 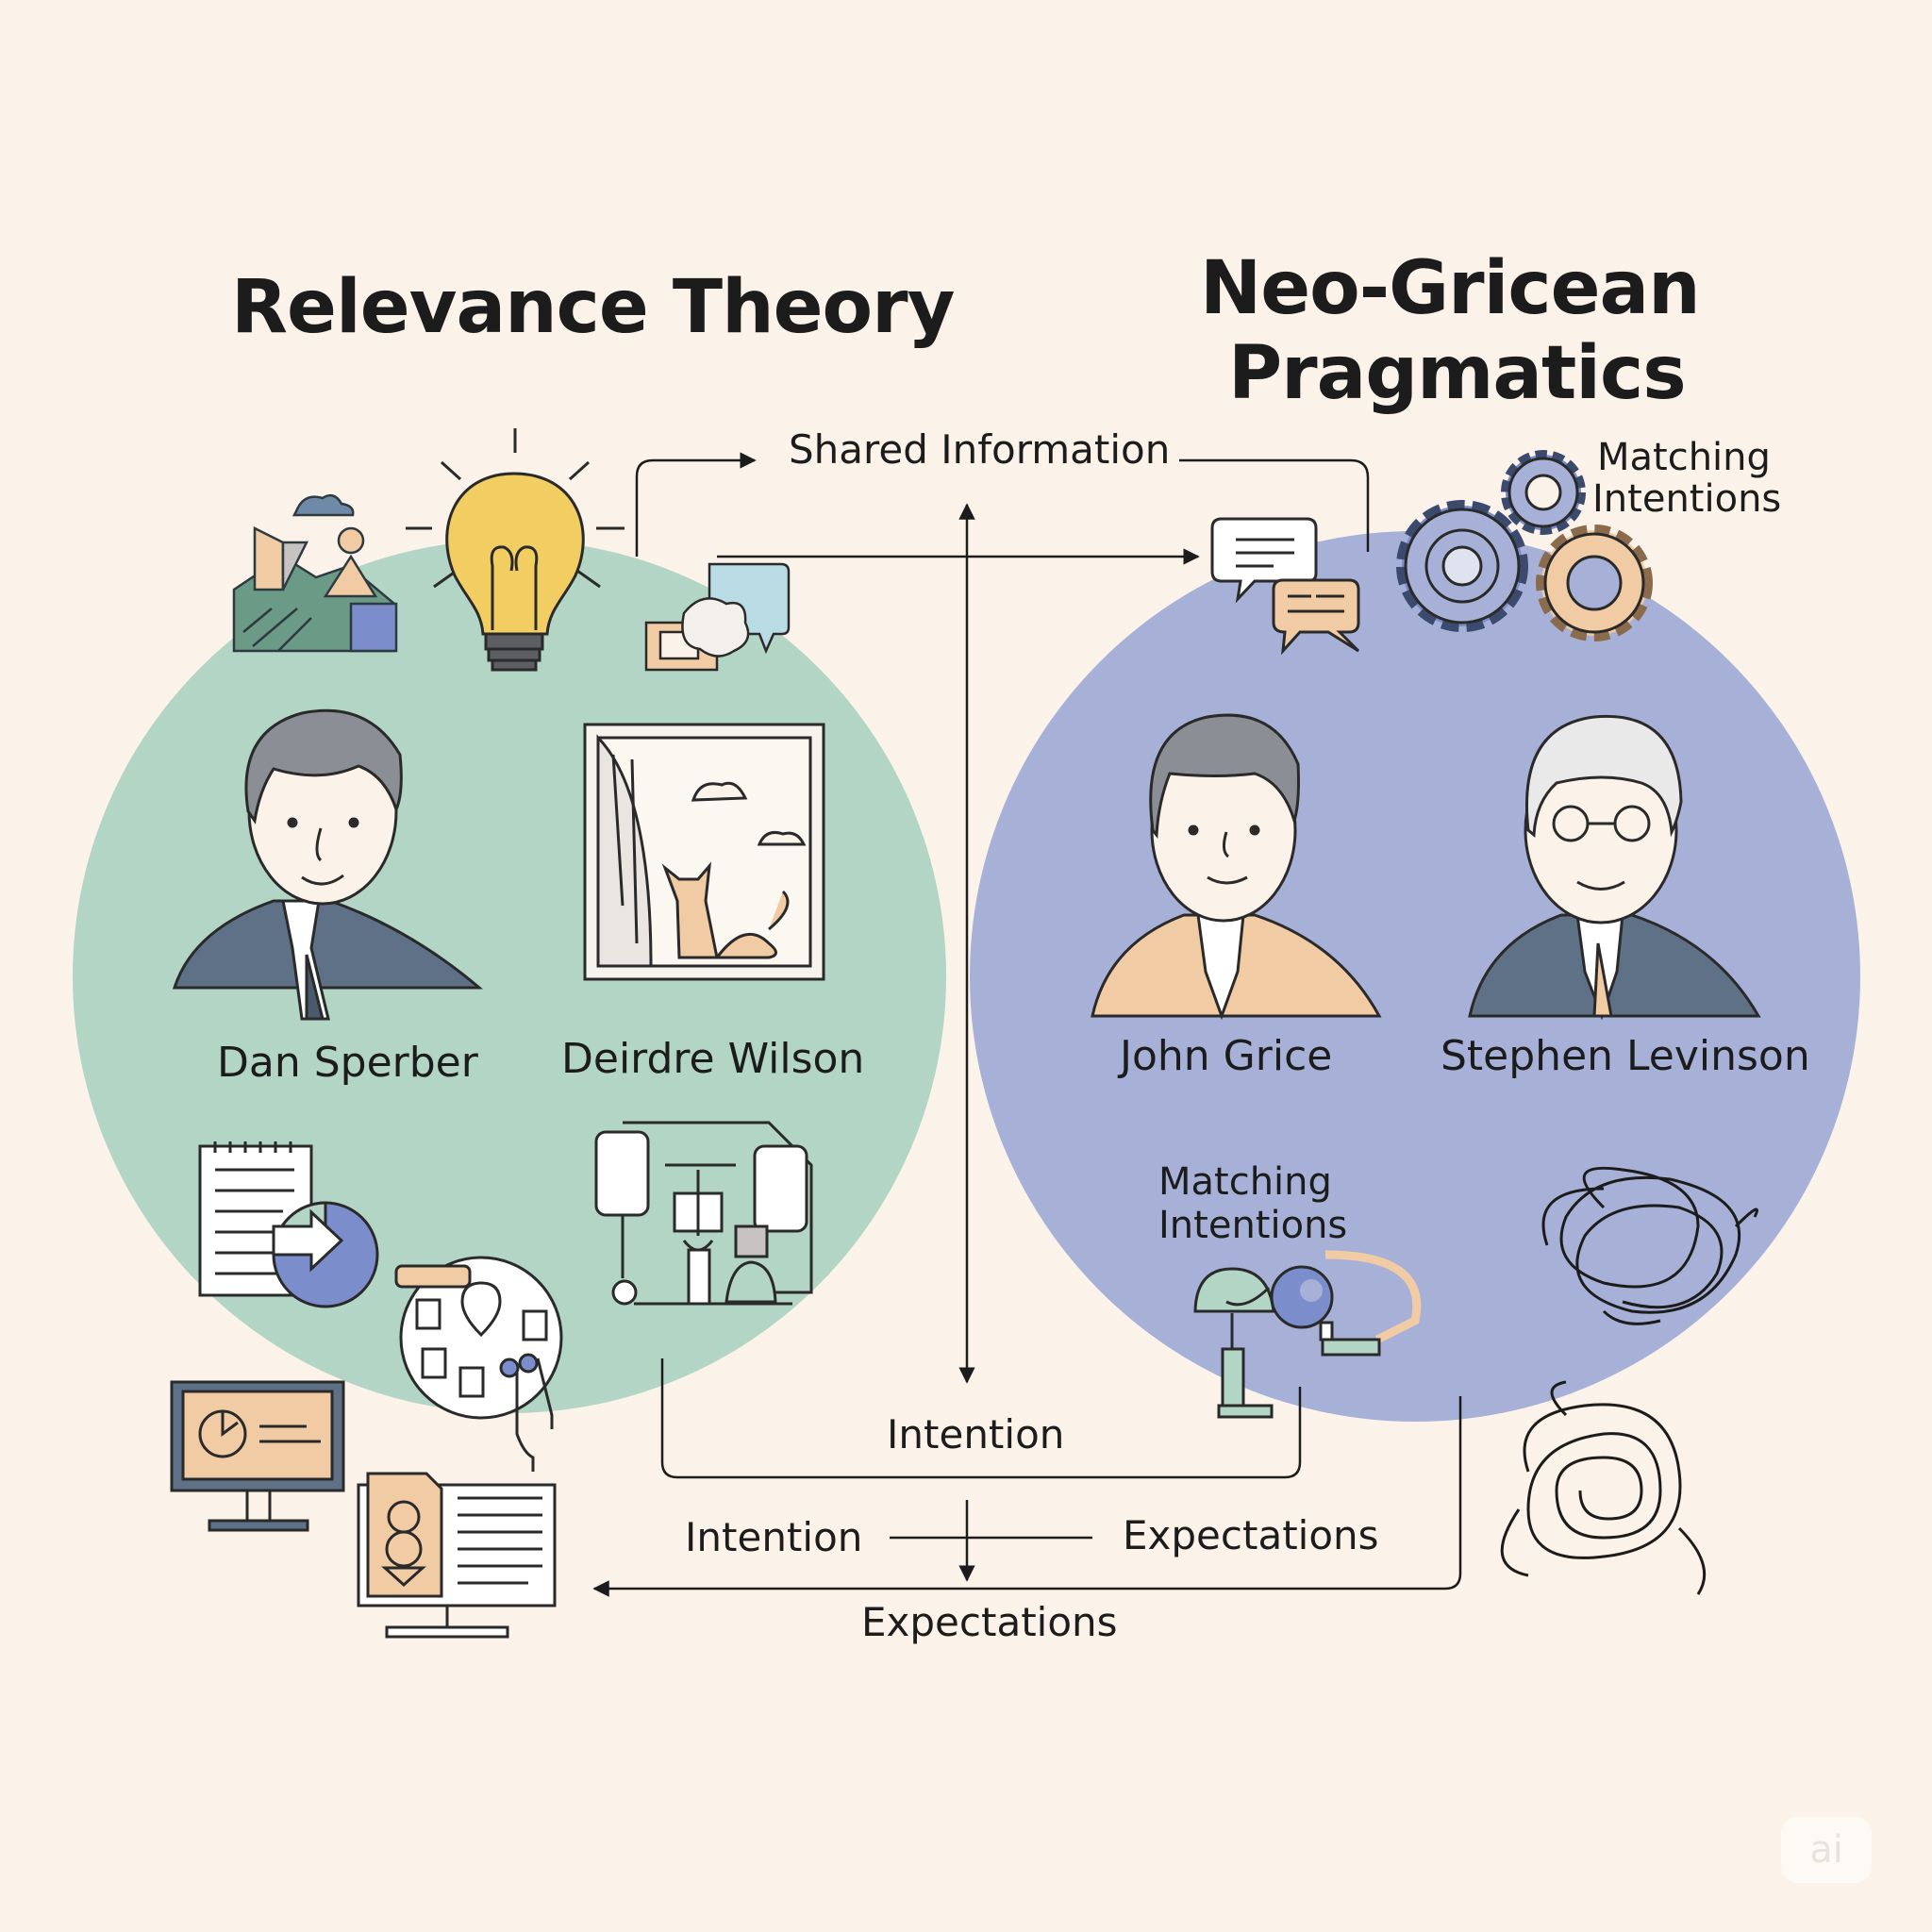 I want to click on window-cat-icon, so click(x=704, y=852).